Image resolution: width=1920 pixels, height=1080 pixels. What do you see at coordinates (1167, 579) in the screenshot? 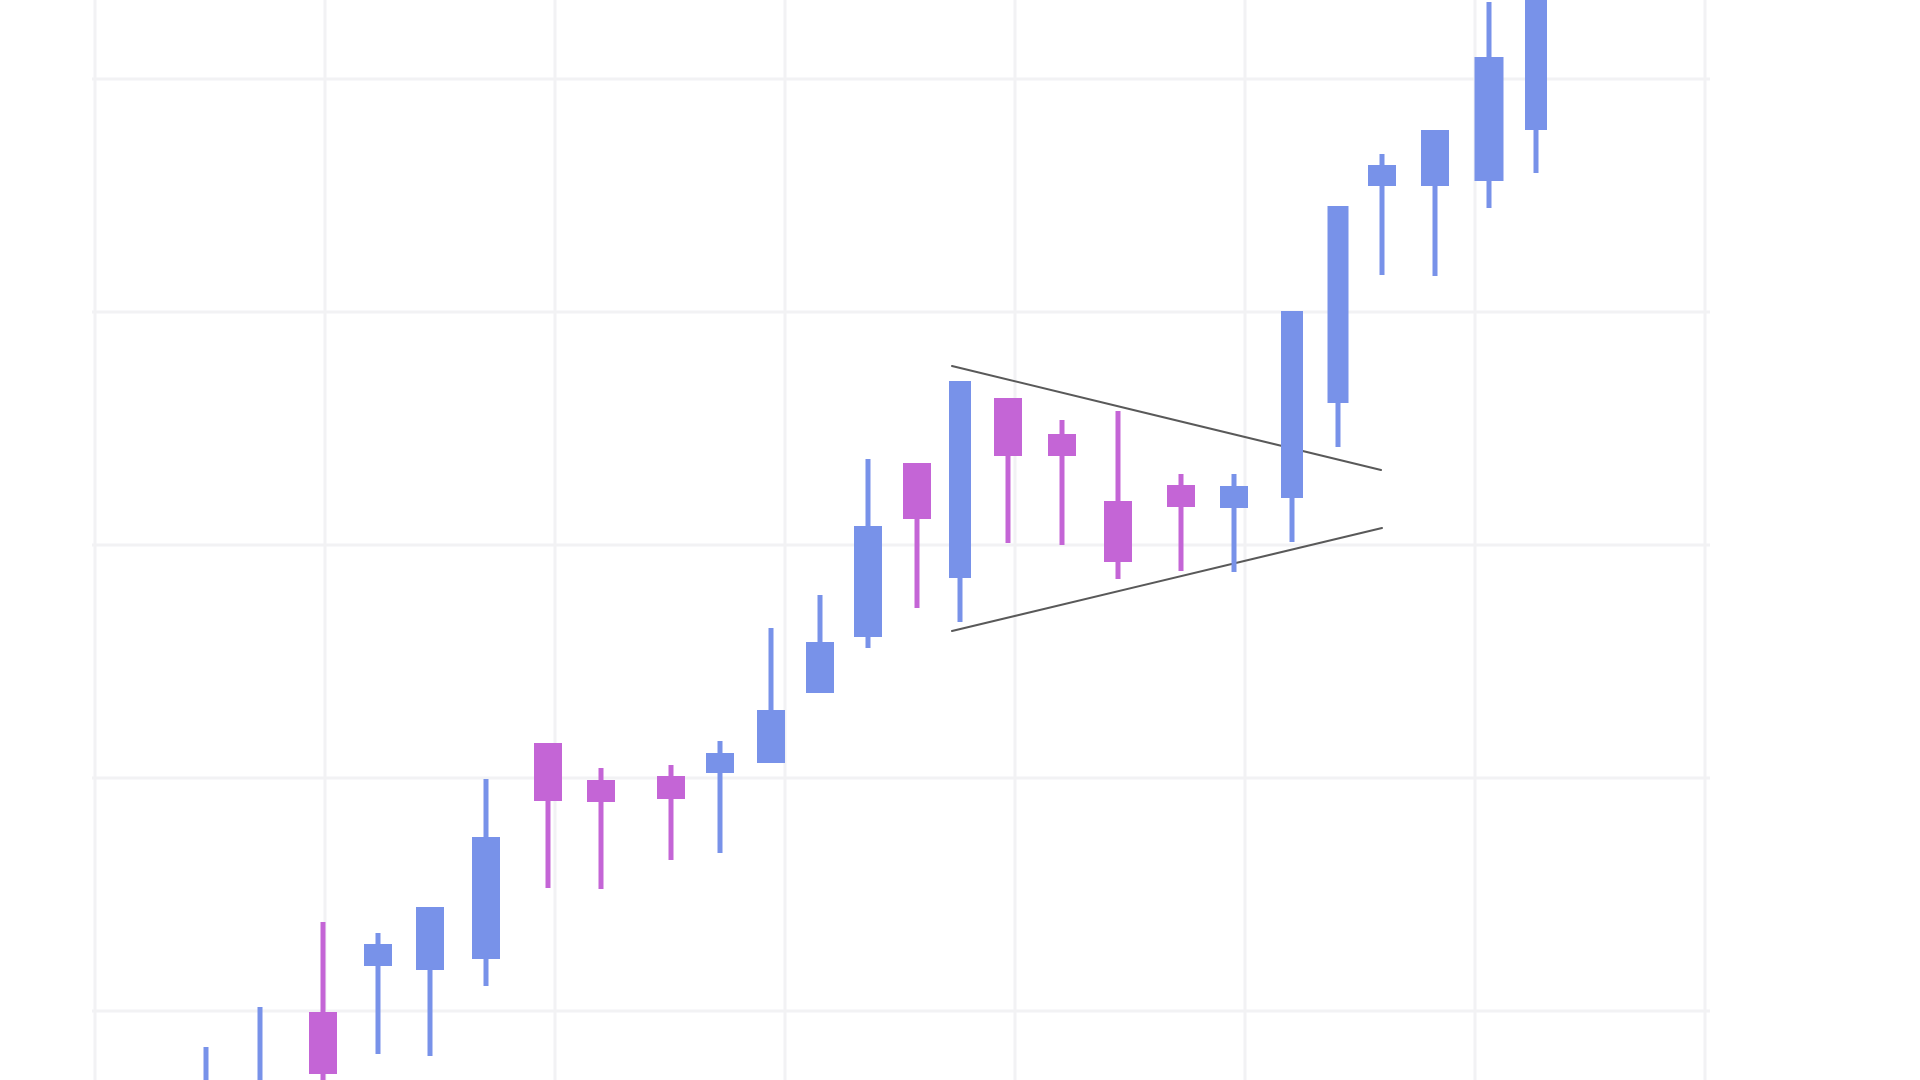
I see `pennant-lower-trendline` at bounding box center [1167, 579].